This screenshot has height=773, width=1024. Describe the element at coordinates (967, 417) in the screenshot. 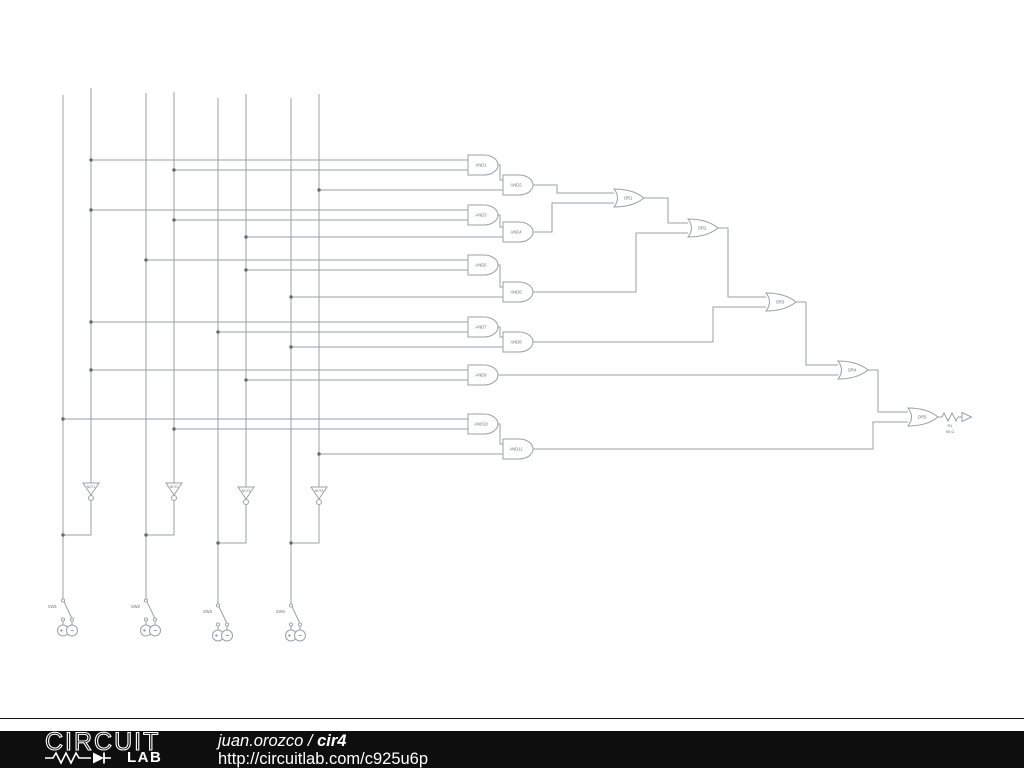

I see `output-terminal-icon` at that location.